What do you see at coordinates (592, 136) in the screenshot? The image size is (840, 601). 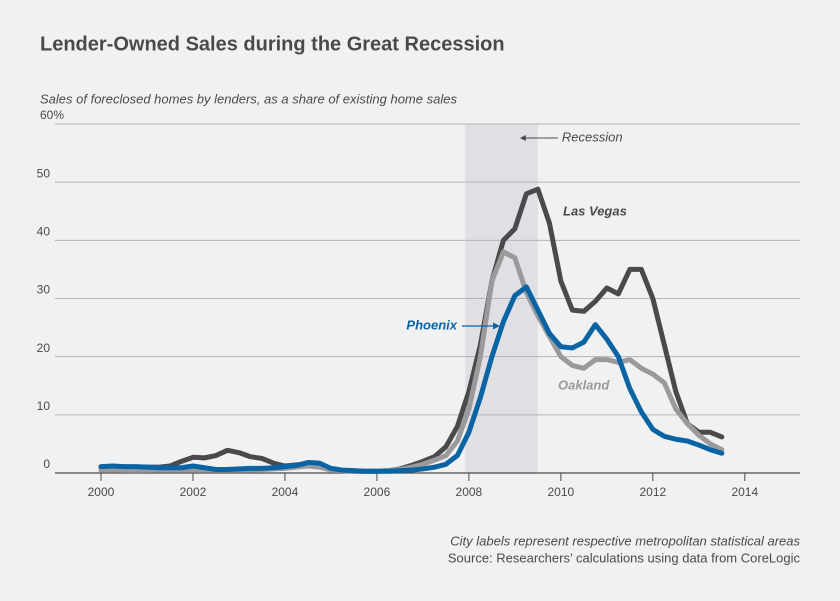 I see `recession-label: Recession` at bounding box center [592, 136].